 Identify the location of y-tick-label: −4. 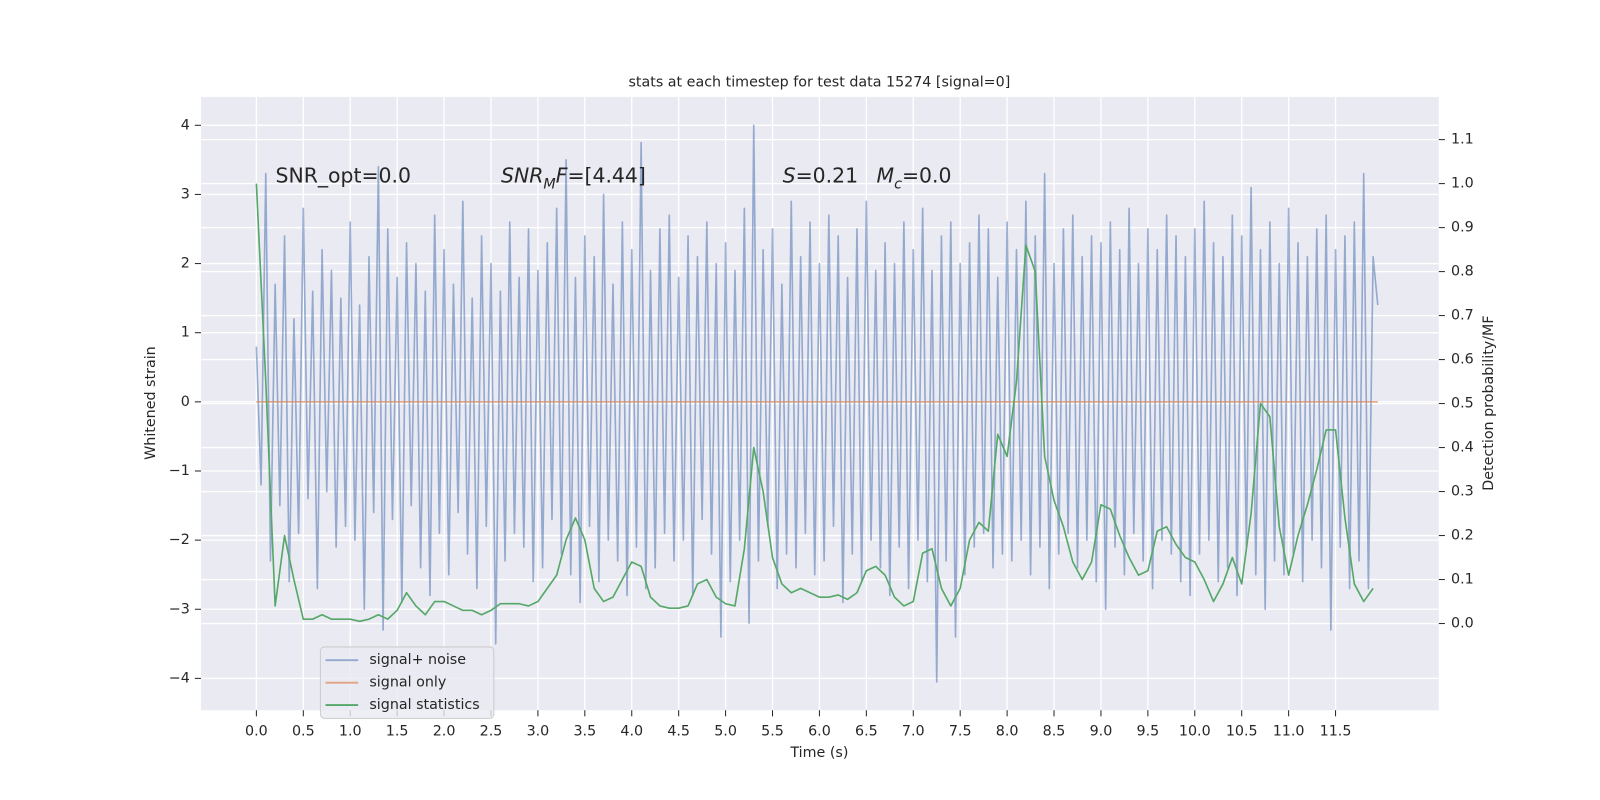
(179, 678).